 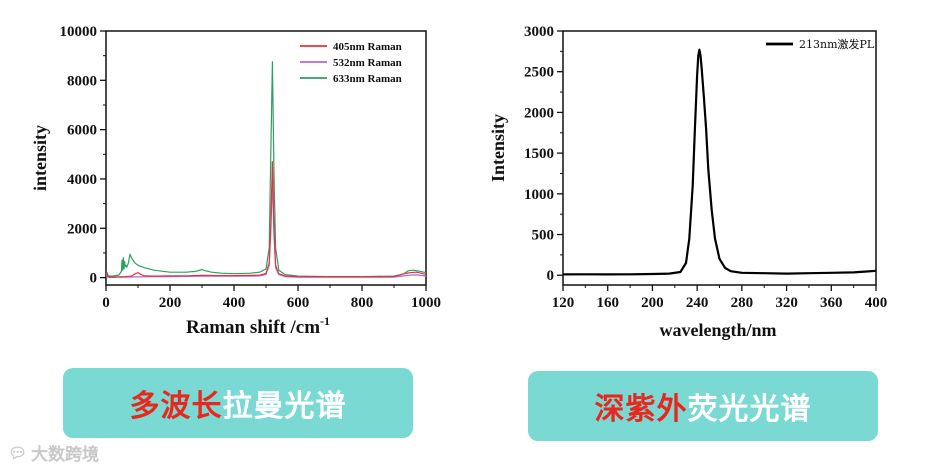 What do you see at coordinates (362, 303) in the screenshot?
I see `x-tick-label: 800` at bounding box center [362, 303].